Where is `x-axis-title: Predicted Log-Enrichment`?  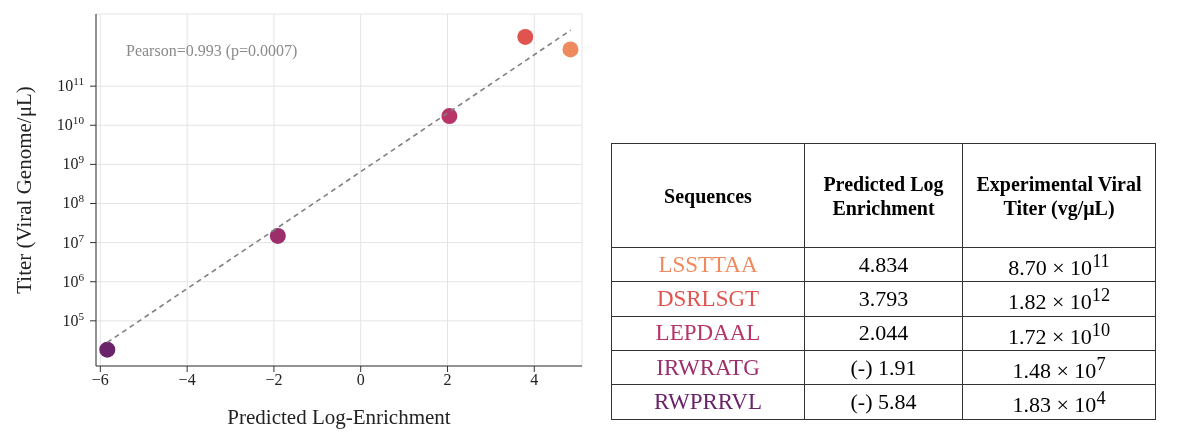 x-axis-title: Predicted Log-Enrichment is located at coordinates (339, 417).